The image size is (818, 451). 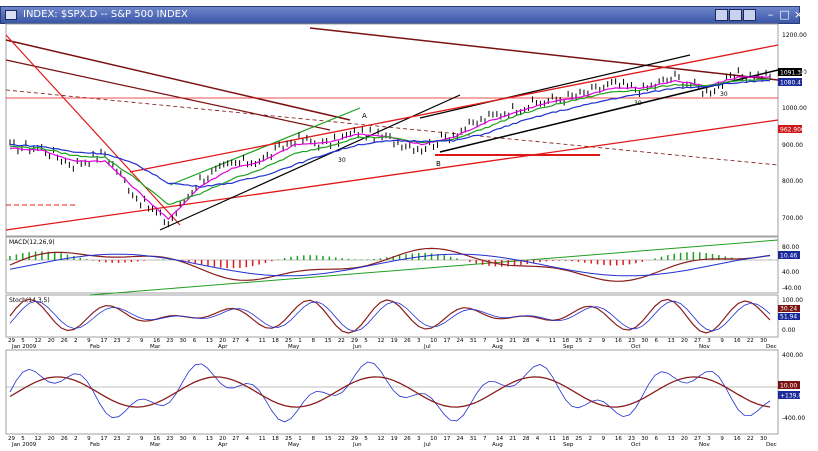 I want to click on close-button: ×, so click(x=798, y=14).